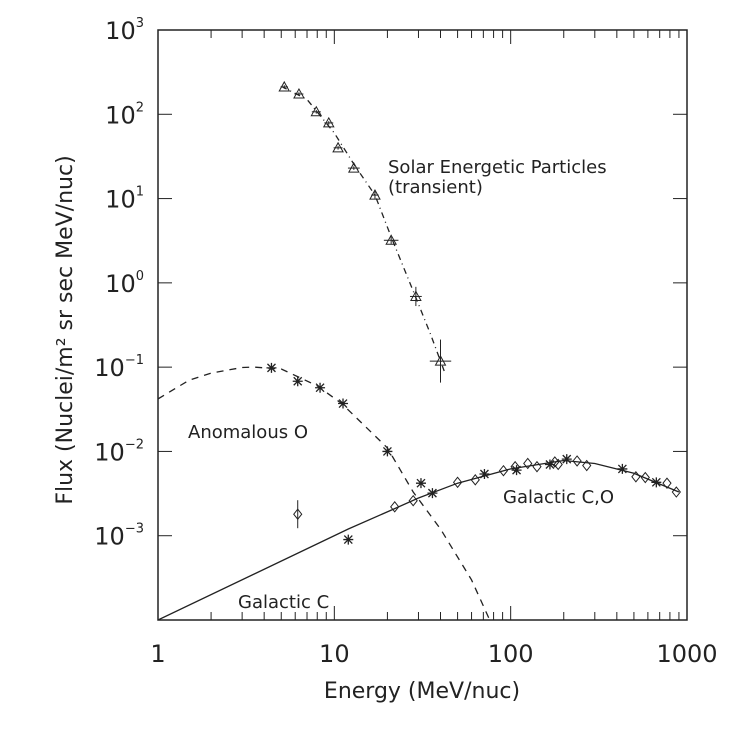 This screenshot has width=754, height=731. What do you see at coordinates (435, 187) in the screenshot?
I see `annotation-sep-transient: (transient)` at bounding box center [435, 187].